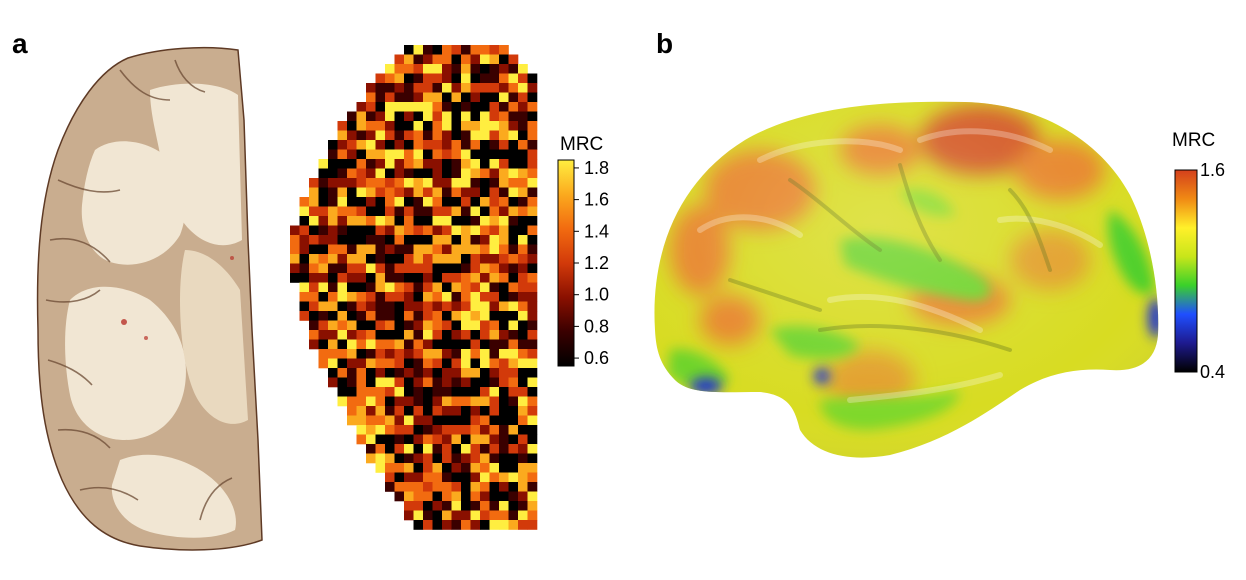 The width and height of the screenshot is (1246, 580). I want to click on colorbar-b-tick-label: 1.6, so click(1212, 170).